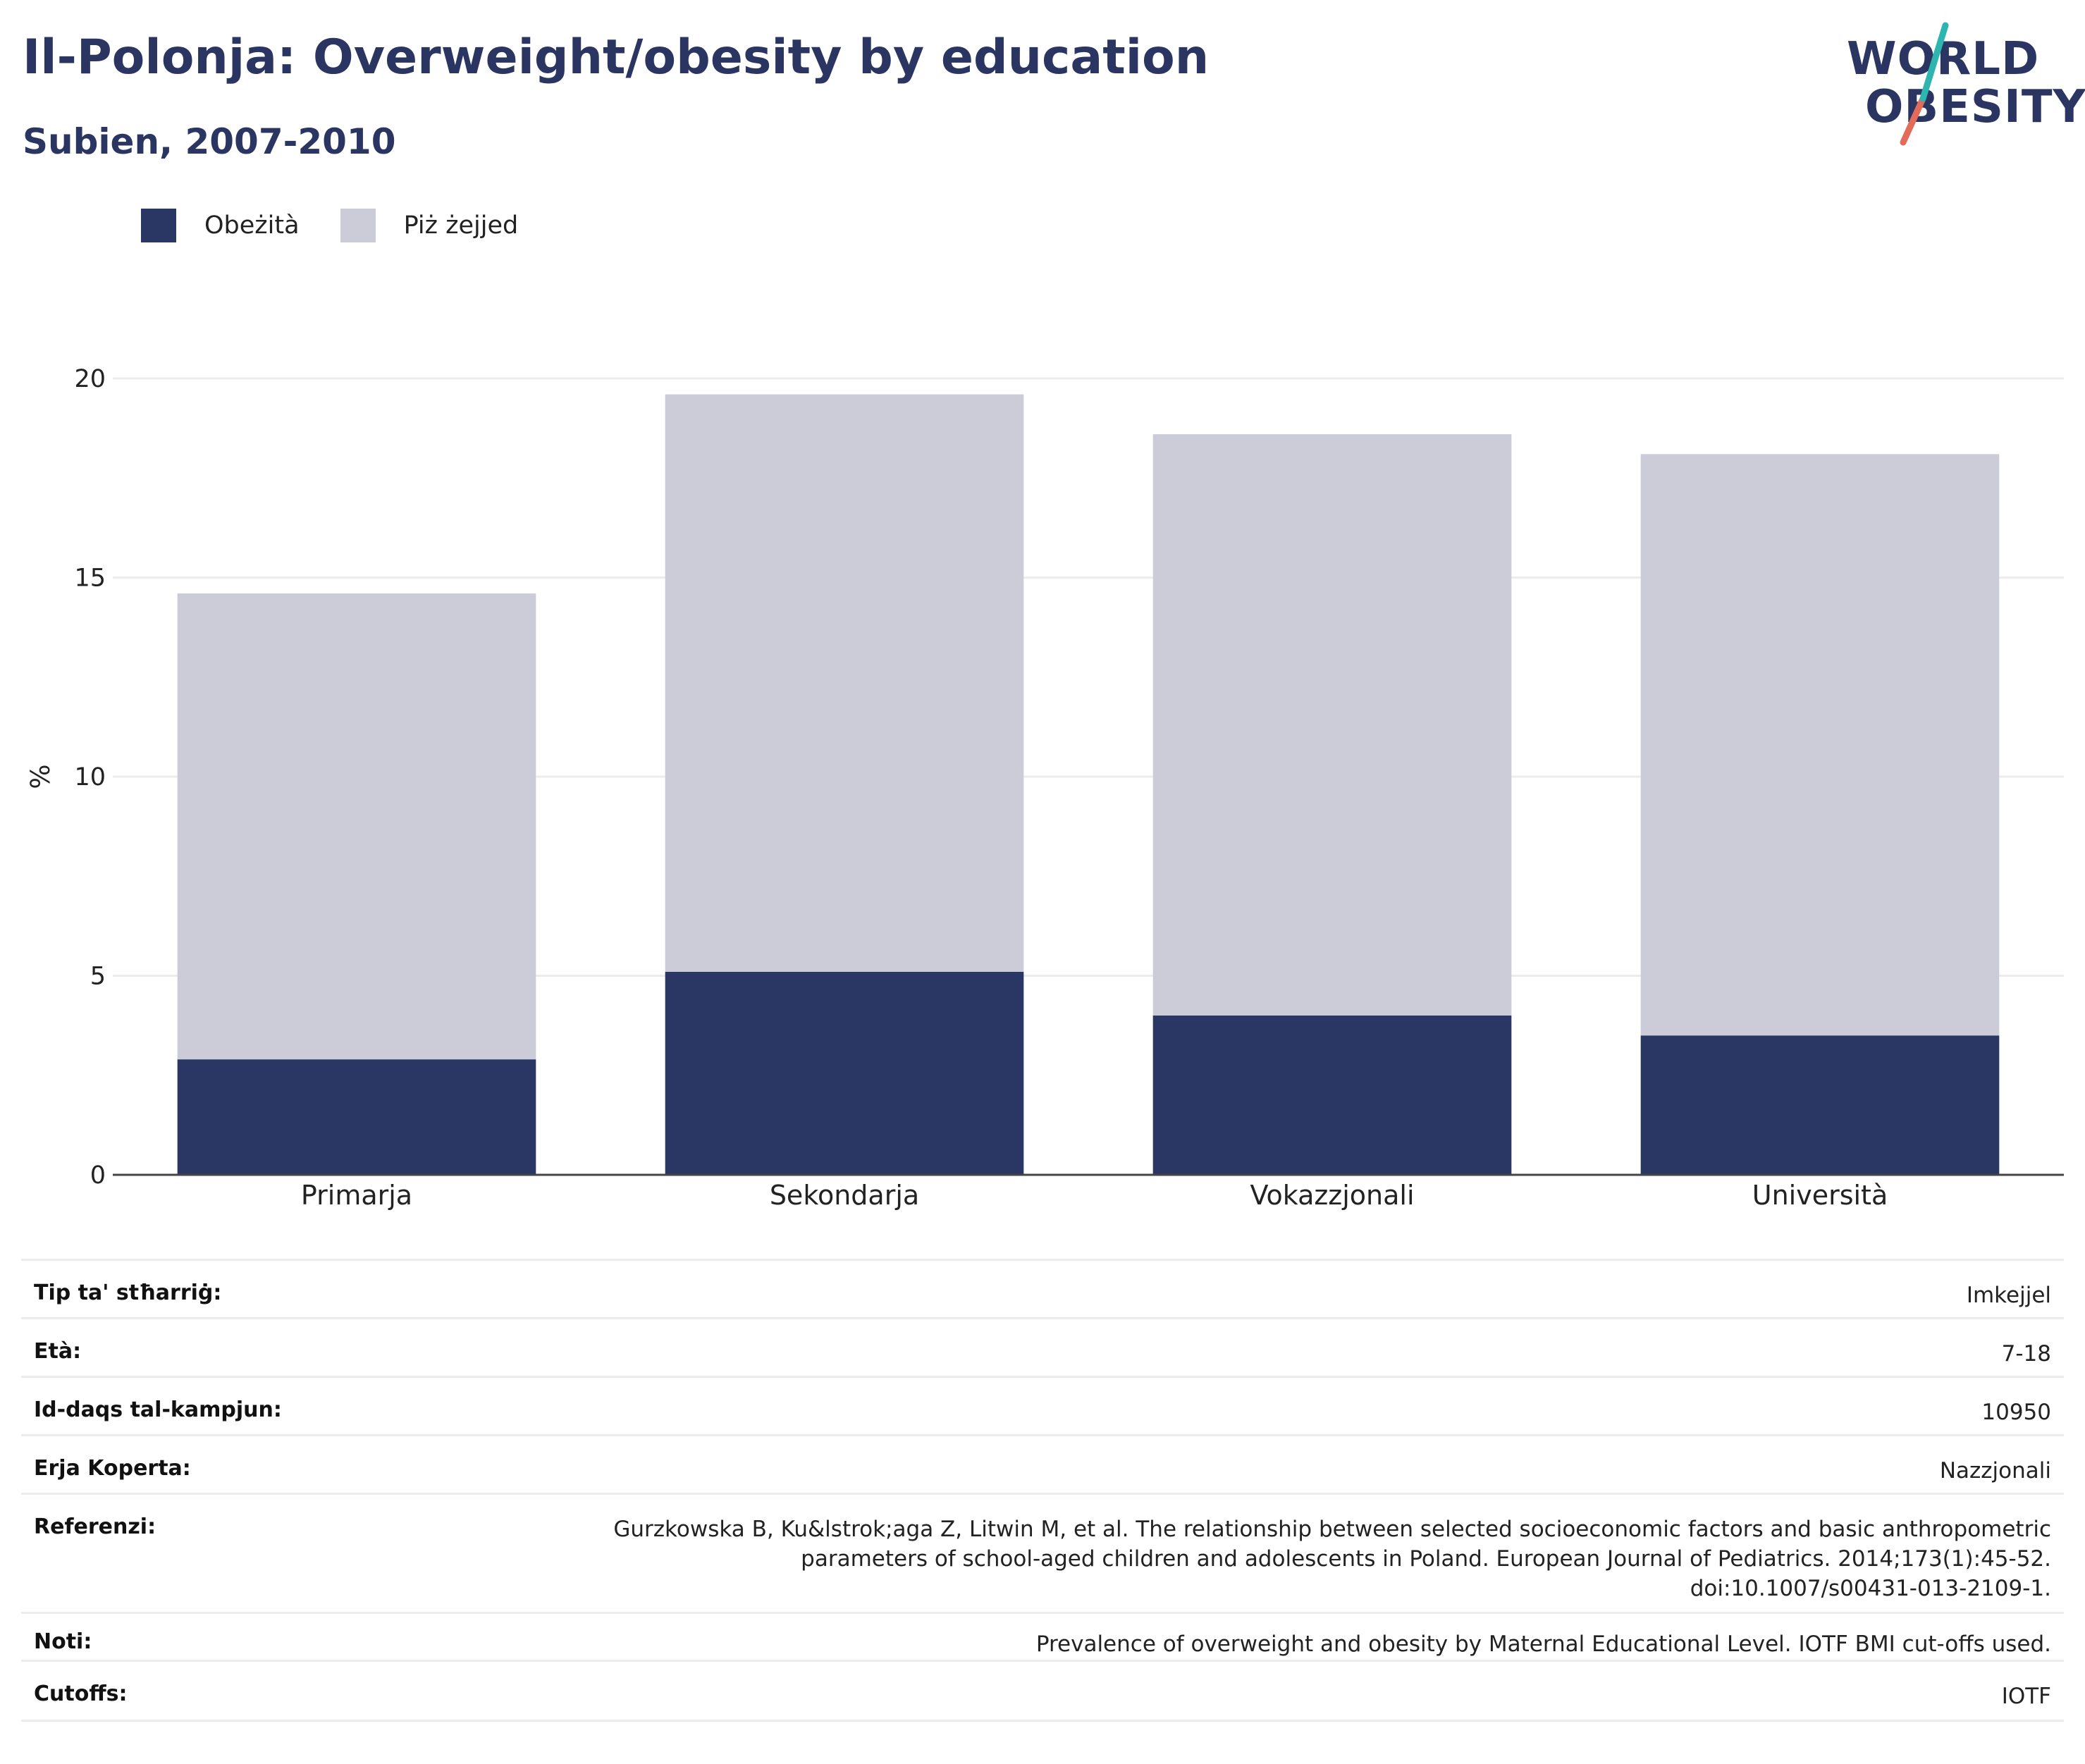 The image size is (2085, 1764). I want to click on page-subtitle: Subien, 2007-2010, so click(209, 141).